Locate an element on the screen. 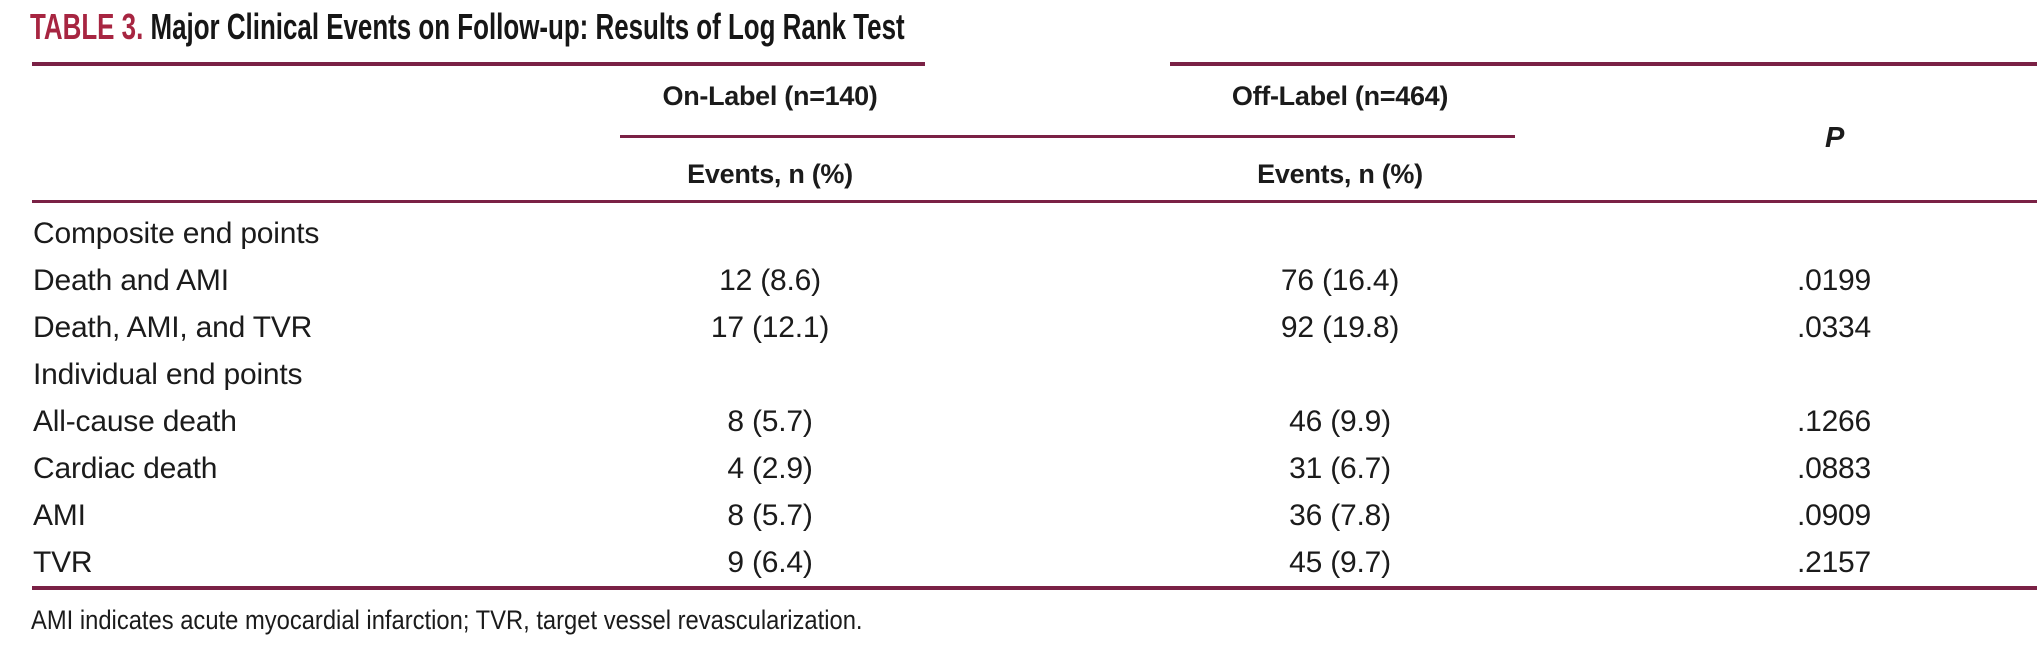 This screenshot has width=2041, height=670. table-row: Composite end points is located at coordinates (1020, 233).